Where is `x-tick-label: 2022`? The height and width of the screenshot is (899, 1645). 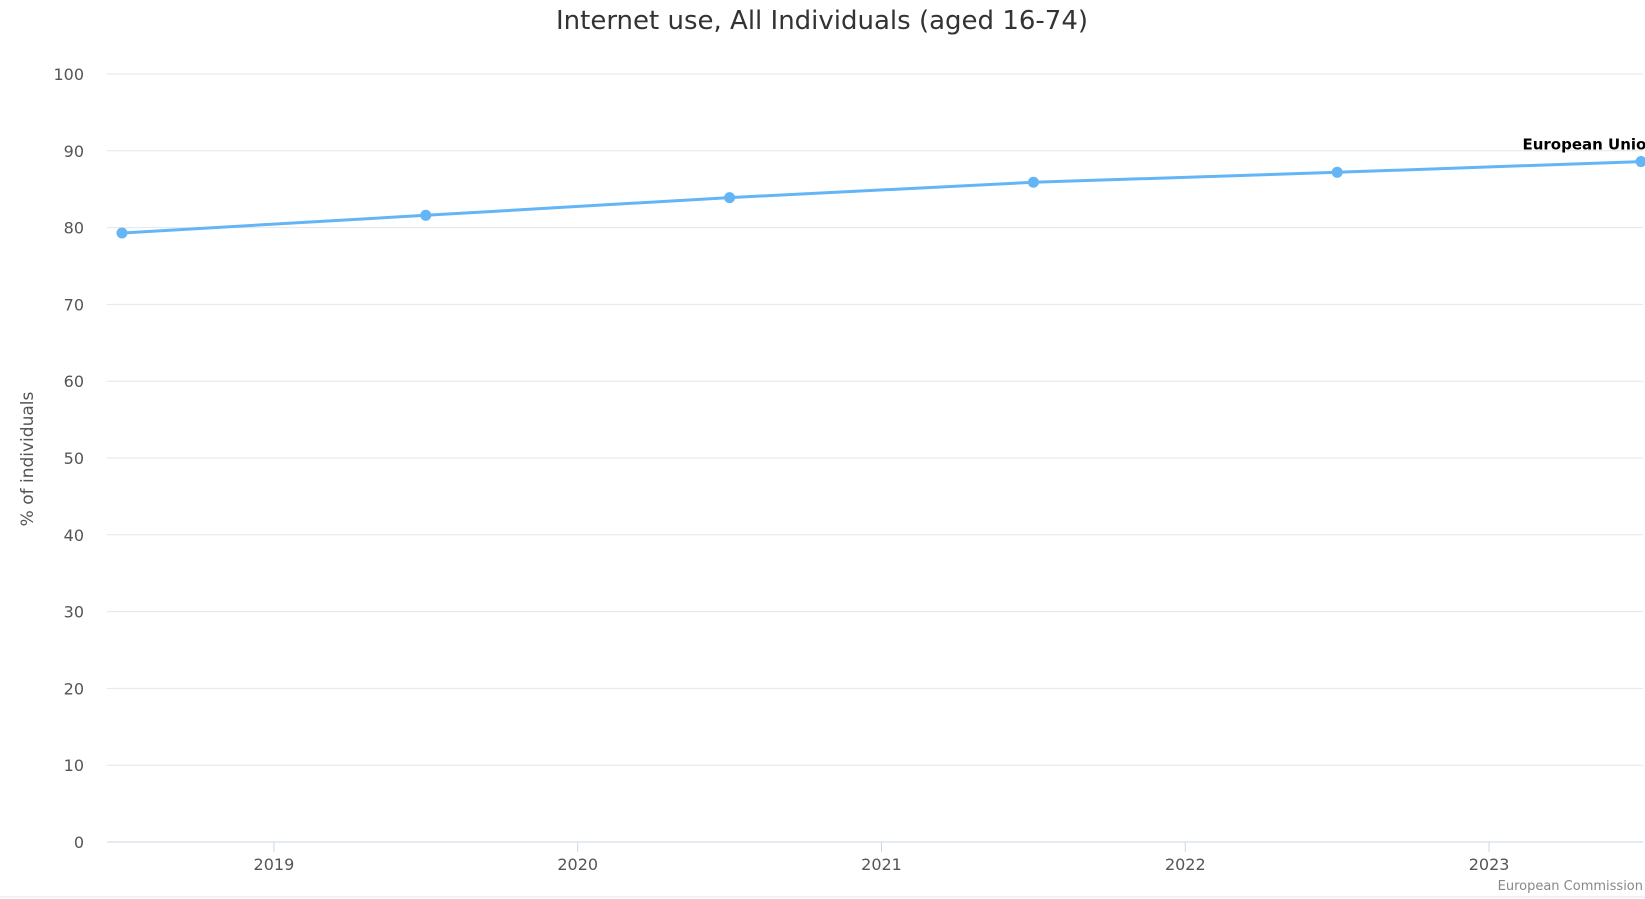 x-tick-label: 2022 is located at coordinates (1185, 864).